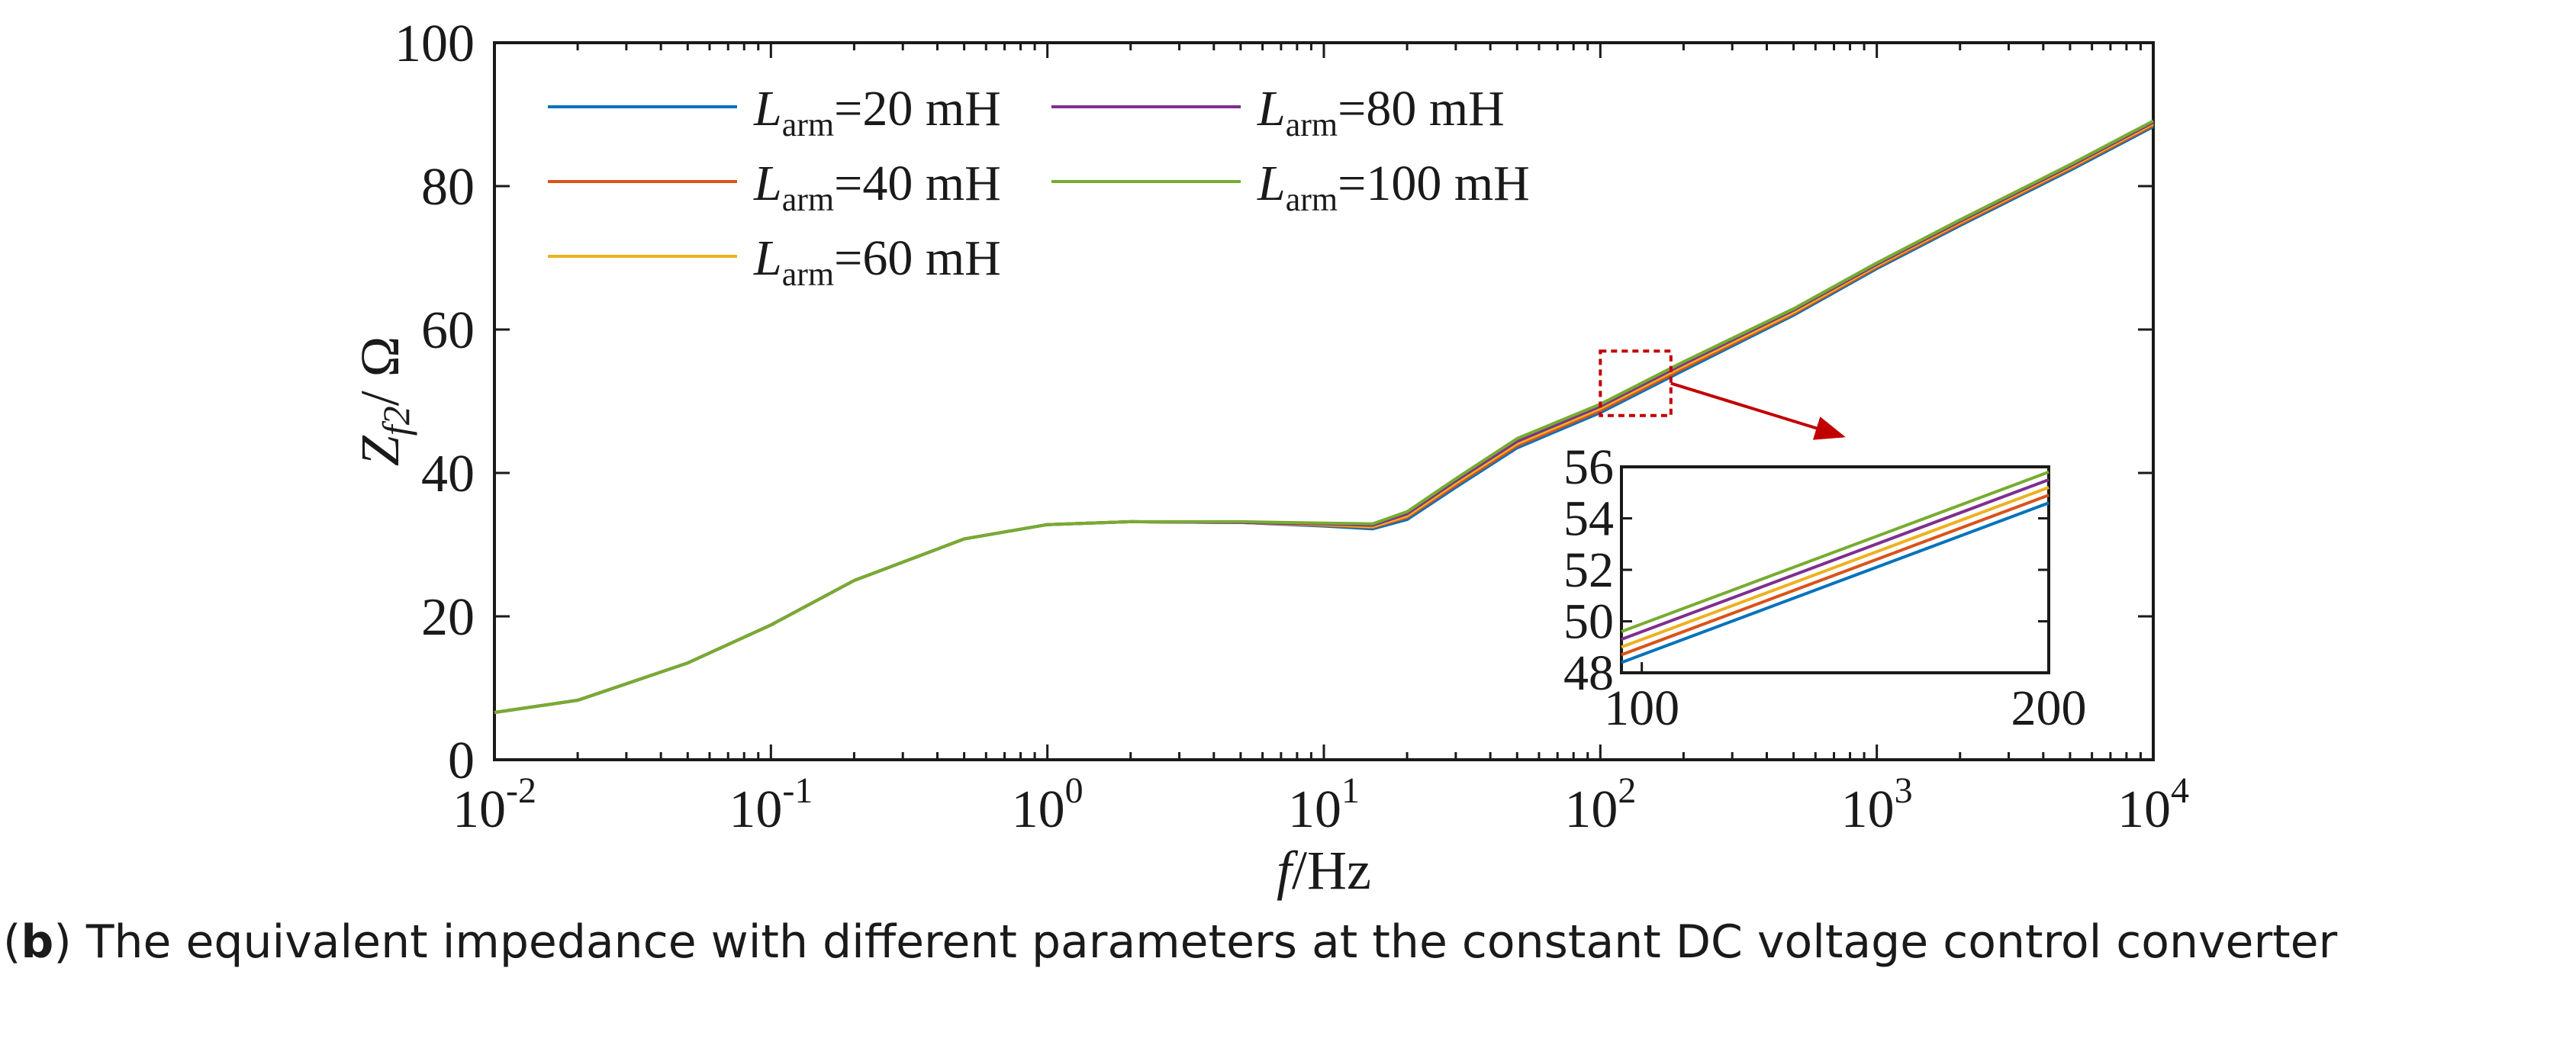 Image resolution: width=2576 pixels, height=1042 pixels. What do you see at coordinates (1877, 805) in the screenshot?
I see `x-tick-label: 10³` at bounding box center [1877, 805].